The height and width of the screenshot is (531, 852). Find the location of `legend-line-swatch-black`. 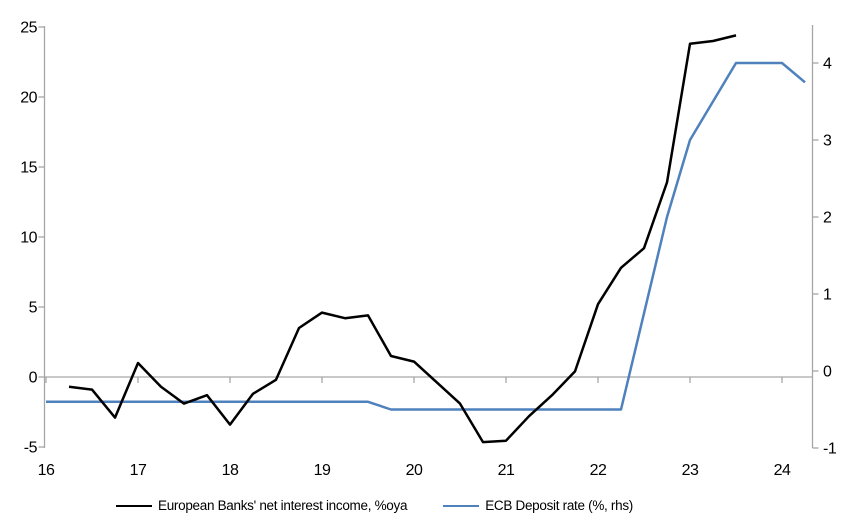

legend-line-swatch-black is located at coordinates (134, 505).